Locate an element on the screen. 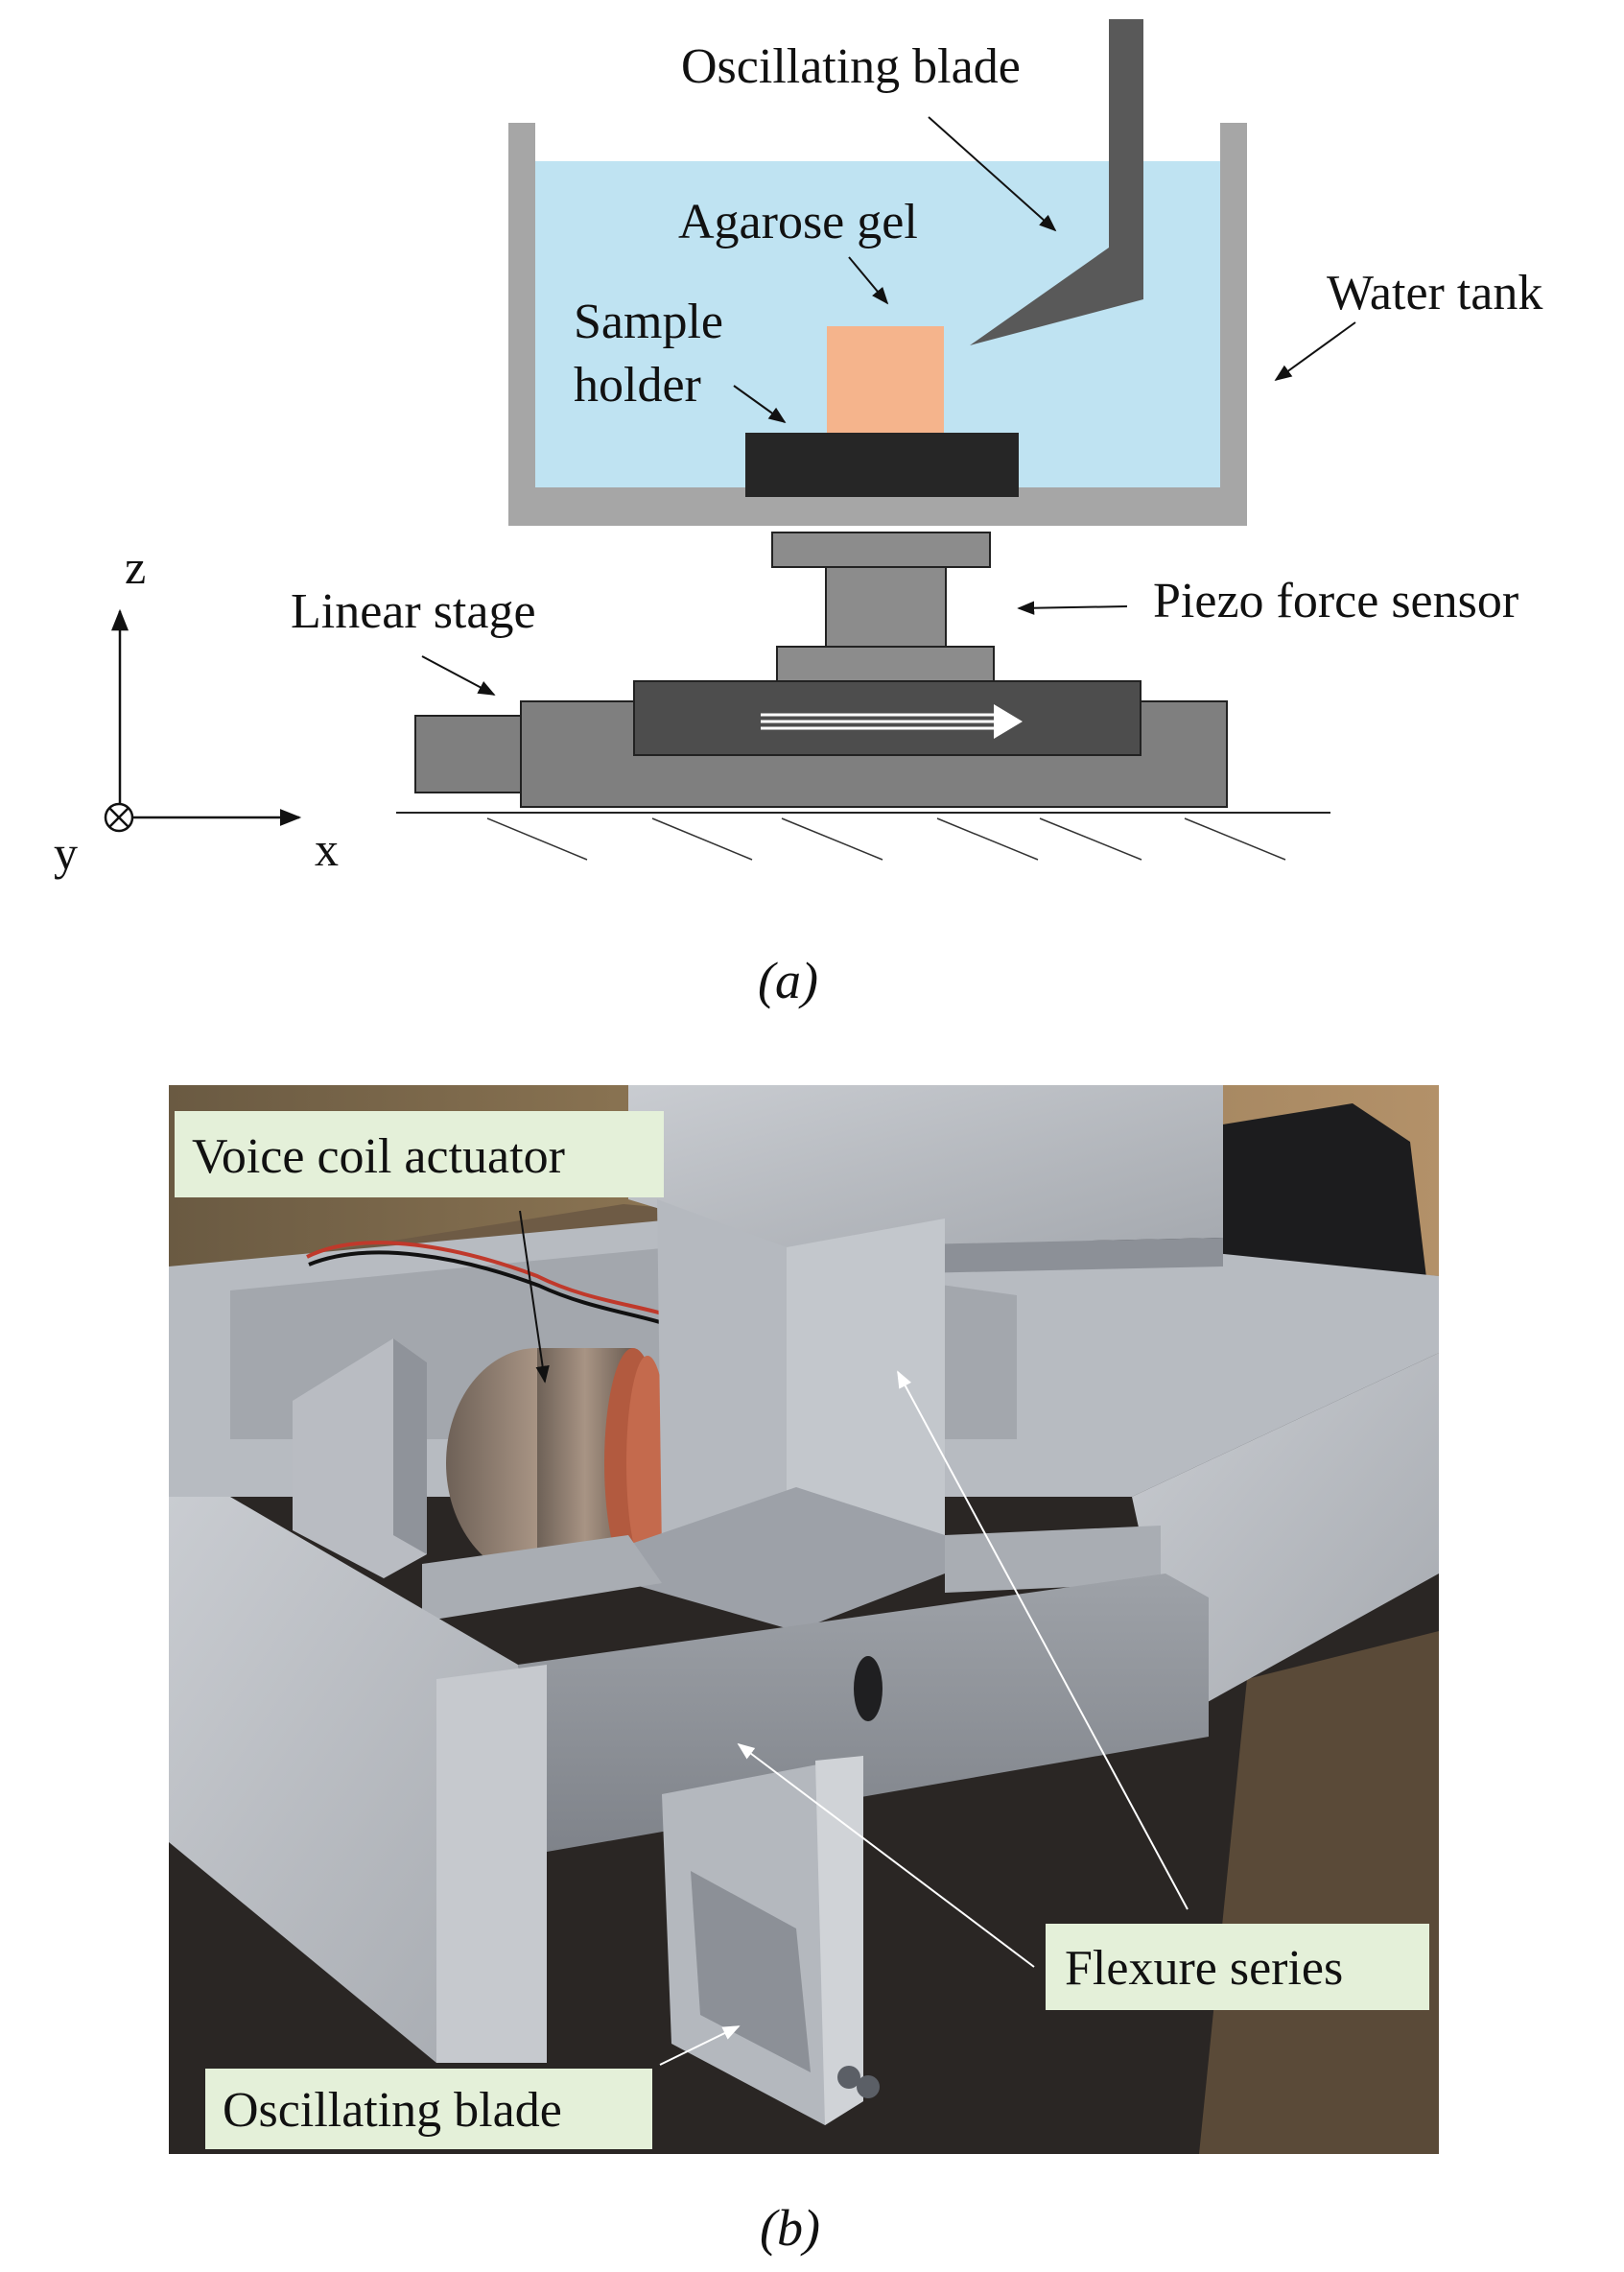 This screenshot has height=2272, width=1624. label-water-tank: Water tank is located at coordinates (1434, 293).